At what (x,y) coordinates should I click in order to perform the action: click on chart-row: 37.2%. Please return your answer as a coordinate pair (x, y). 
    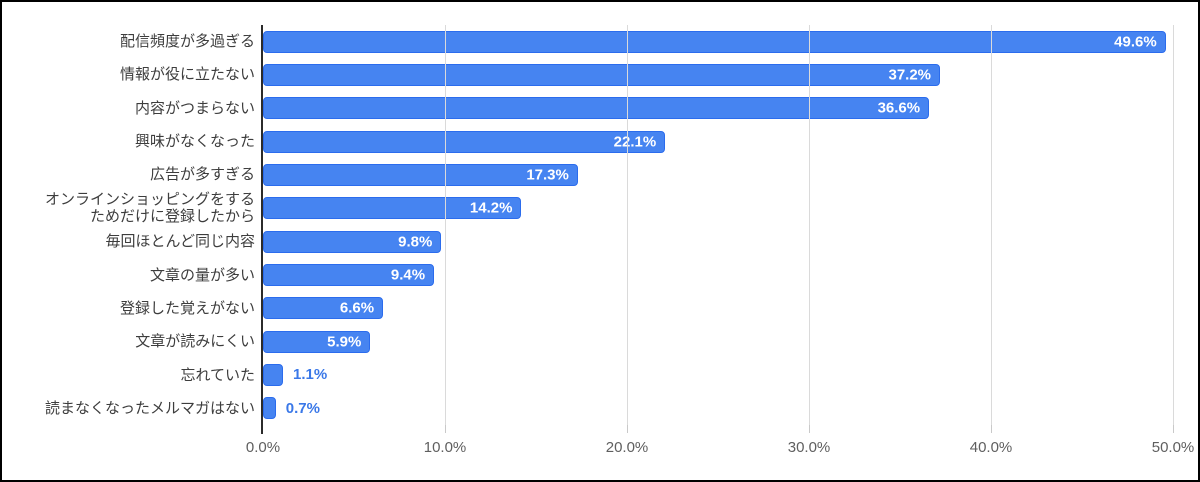
    Looking at the image, I should click on (718, 74).